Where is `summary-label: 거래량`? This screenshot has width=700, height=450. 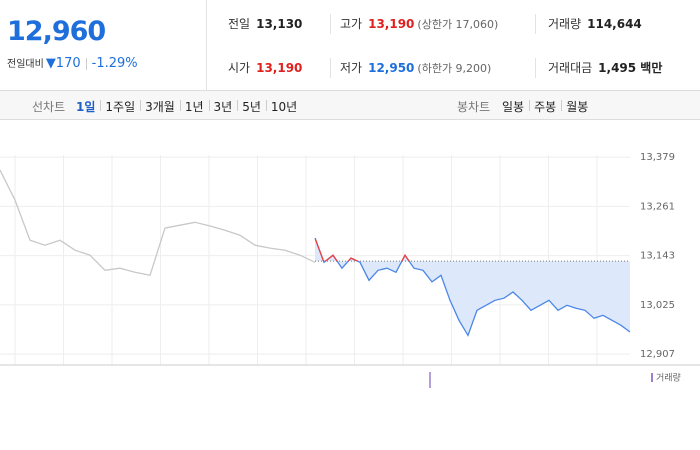
summary-label: 거래량 is located at coordinates (565, 24).